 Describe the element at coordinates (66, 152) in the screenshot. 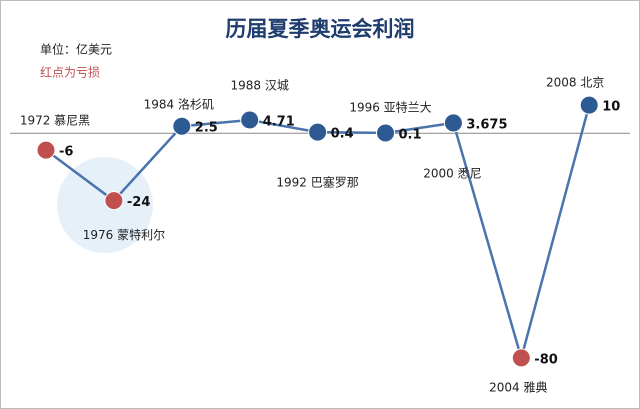

I see `value-label: -6` at that location.